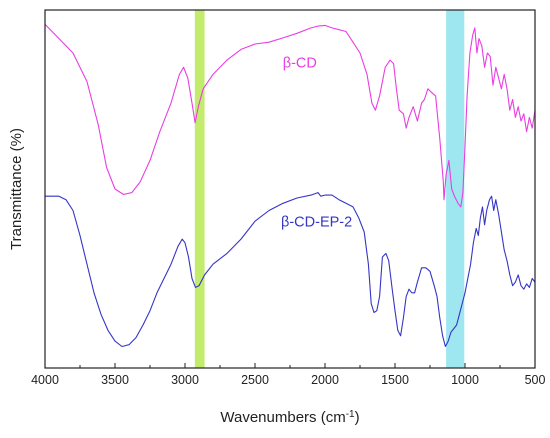 The height and width of the screenshot is (438, 550). What do you see at coordinates (185, 380) in the screenshot?
I see `x-tick-label: 3000` at bounding box center [185, 380].